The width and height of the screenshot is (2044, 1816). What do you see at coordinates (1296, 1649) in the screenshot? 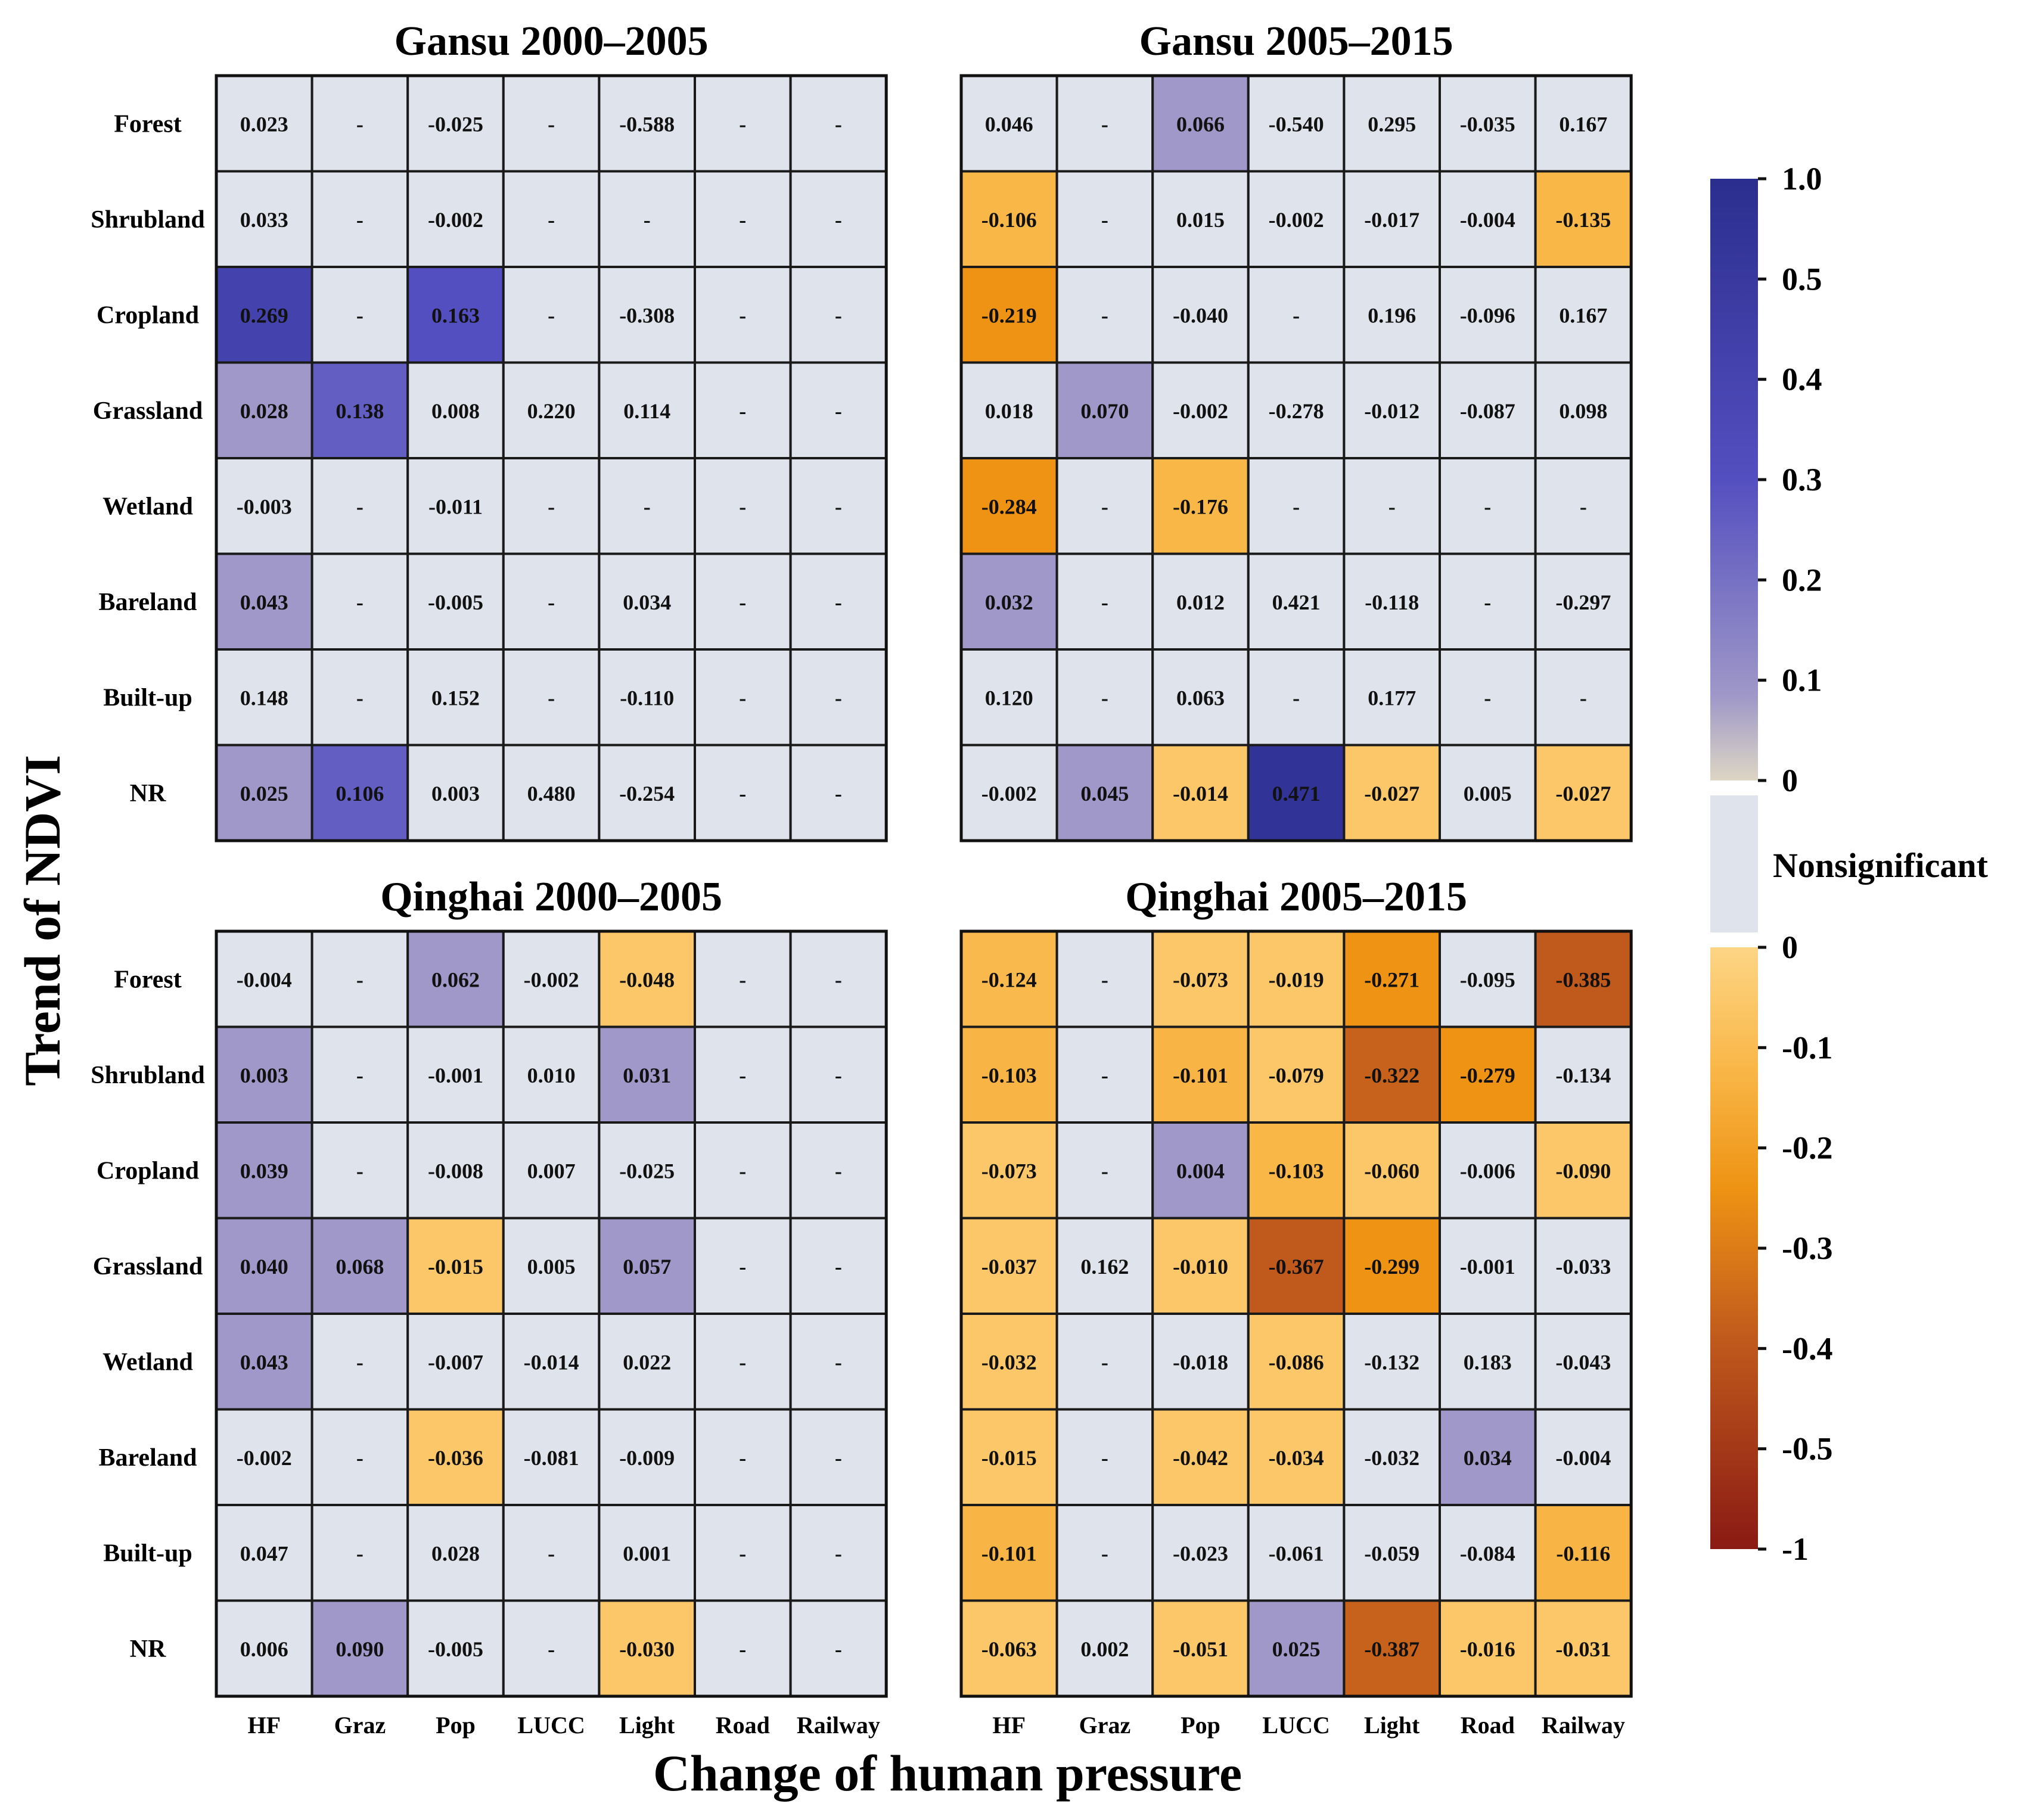
I see `cell-value-label: 0.025` at bounding box center [1296, 1649].